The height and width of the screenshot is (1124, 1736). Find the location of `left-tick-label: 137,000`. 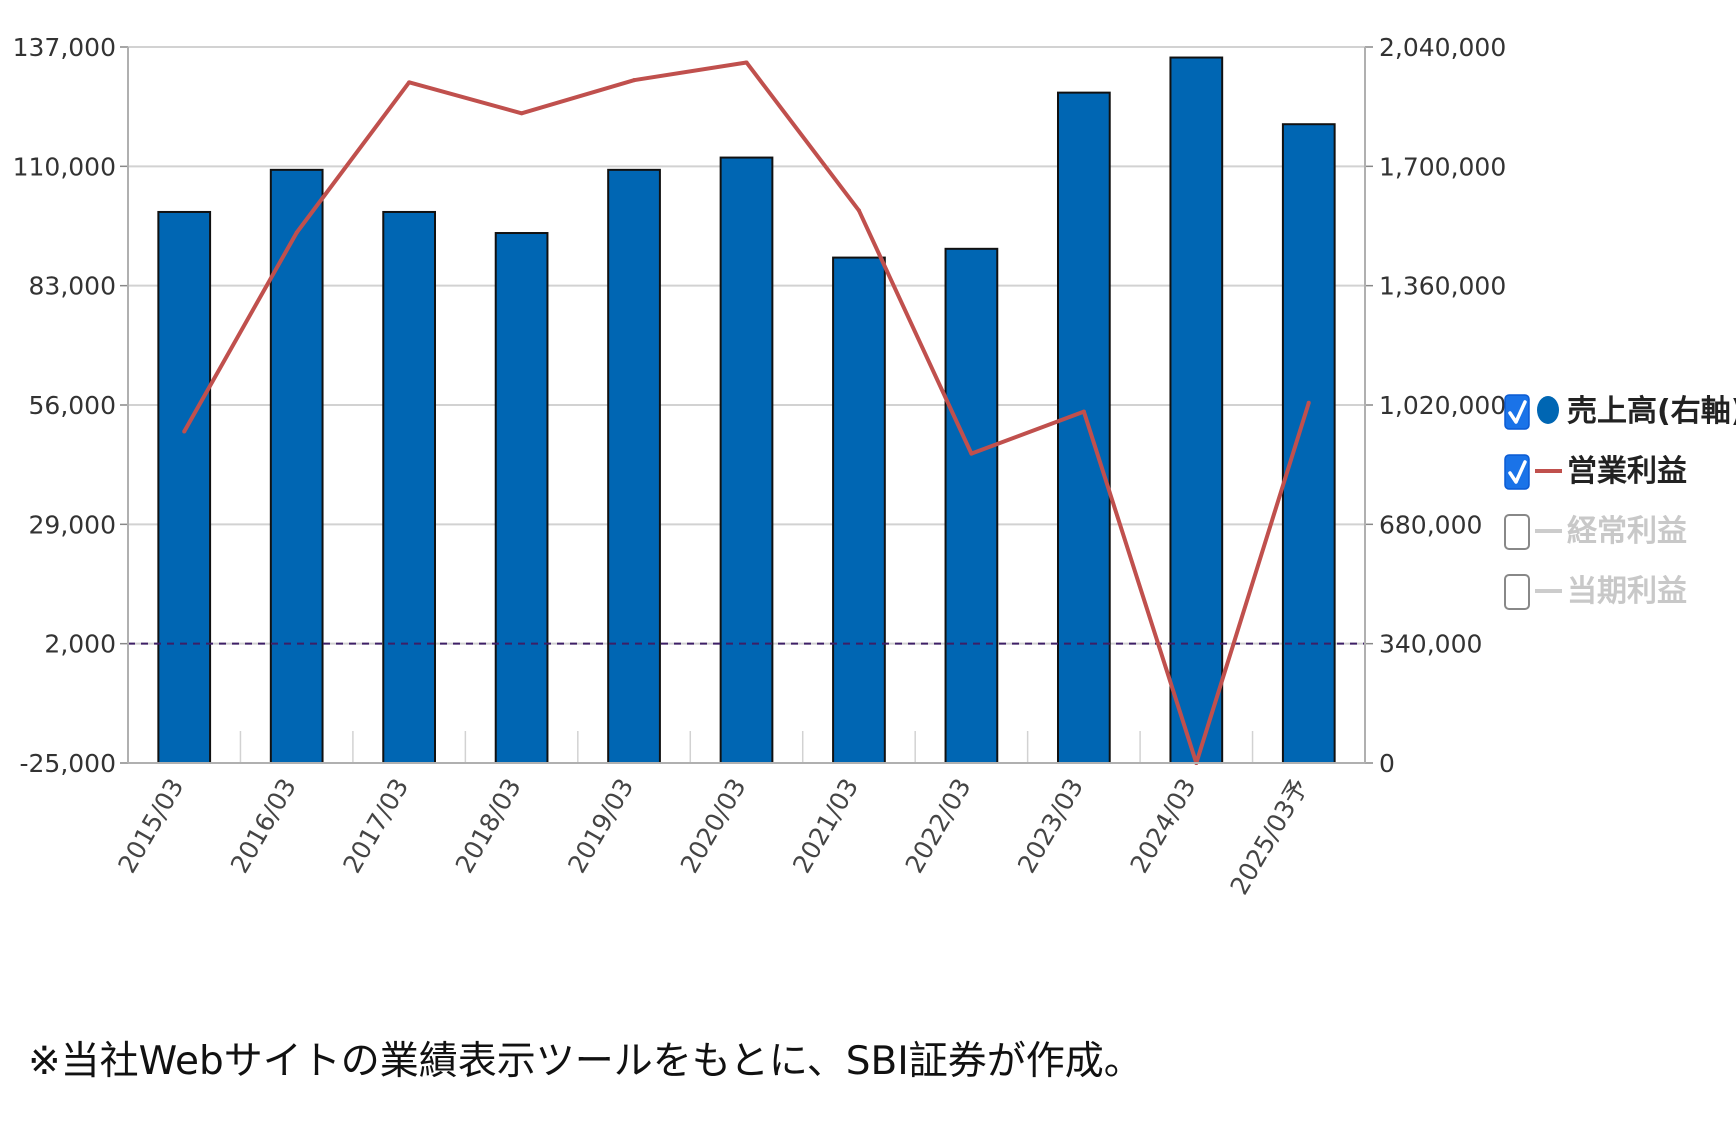

left-tick-label: 137,000 is located at coordinates (64, 47).